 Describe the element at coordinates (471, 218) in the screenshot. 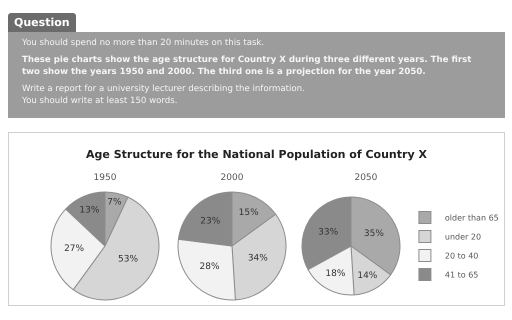

I see `legend-label: older than 65` at that location.